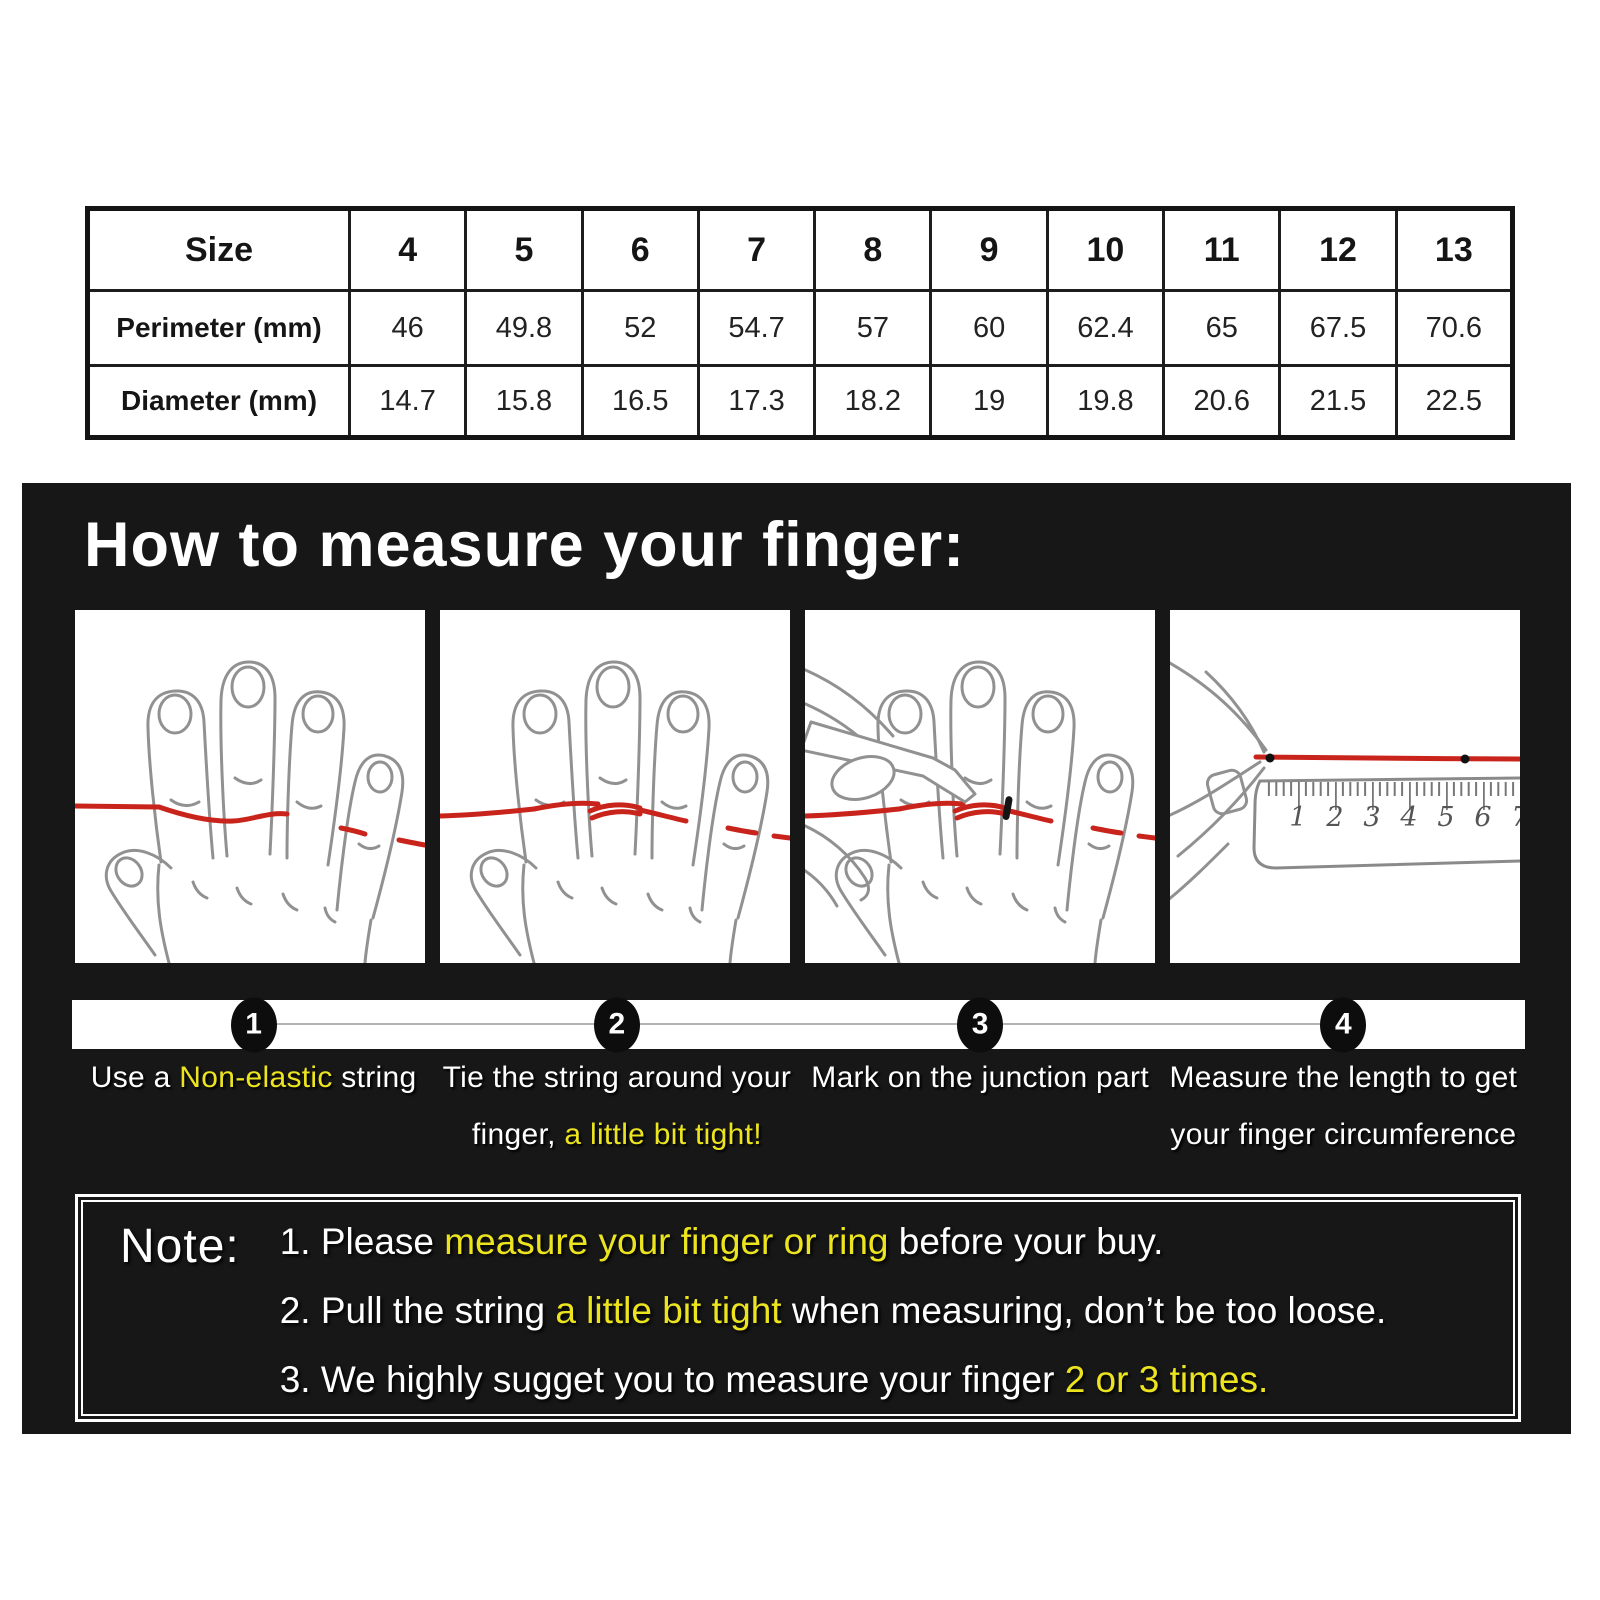 Image resolution: width=1600 pixels, height=1600 pixels. I want to click on ruler-numbers: 1 2 3 4 5 6 7, so click(1345, 786).